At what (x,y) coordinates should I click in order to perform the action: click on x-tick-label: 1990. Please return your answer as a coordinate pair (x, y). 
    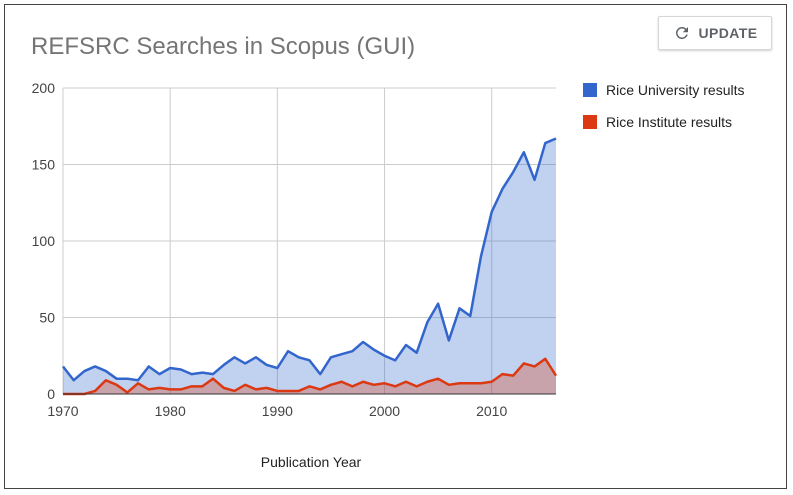
    Looking at the image, I should click on (277, 411).